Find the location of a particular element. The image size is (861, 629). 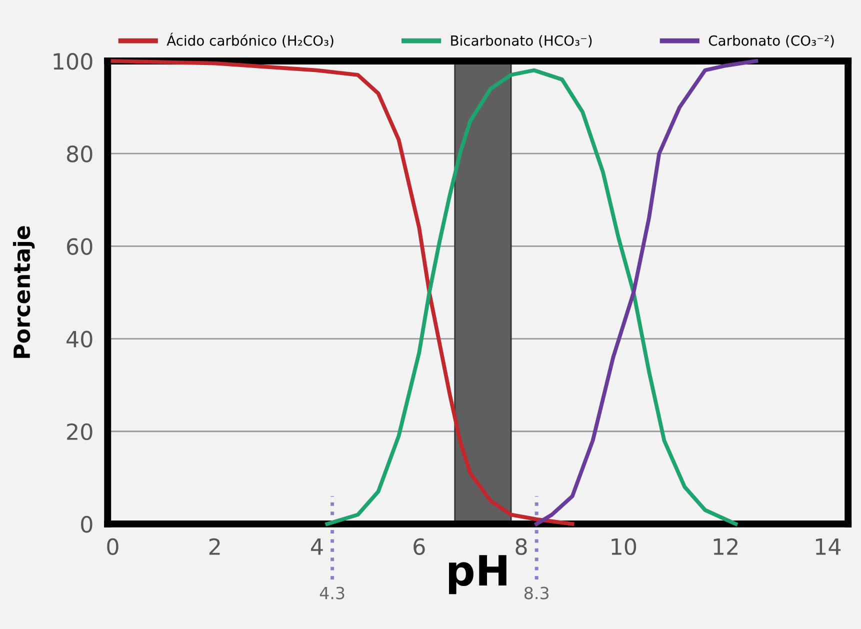

ref-line-label: 4.3 is located at coordinates (332, 593).